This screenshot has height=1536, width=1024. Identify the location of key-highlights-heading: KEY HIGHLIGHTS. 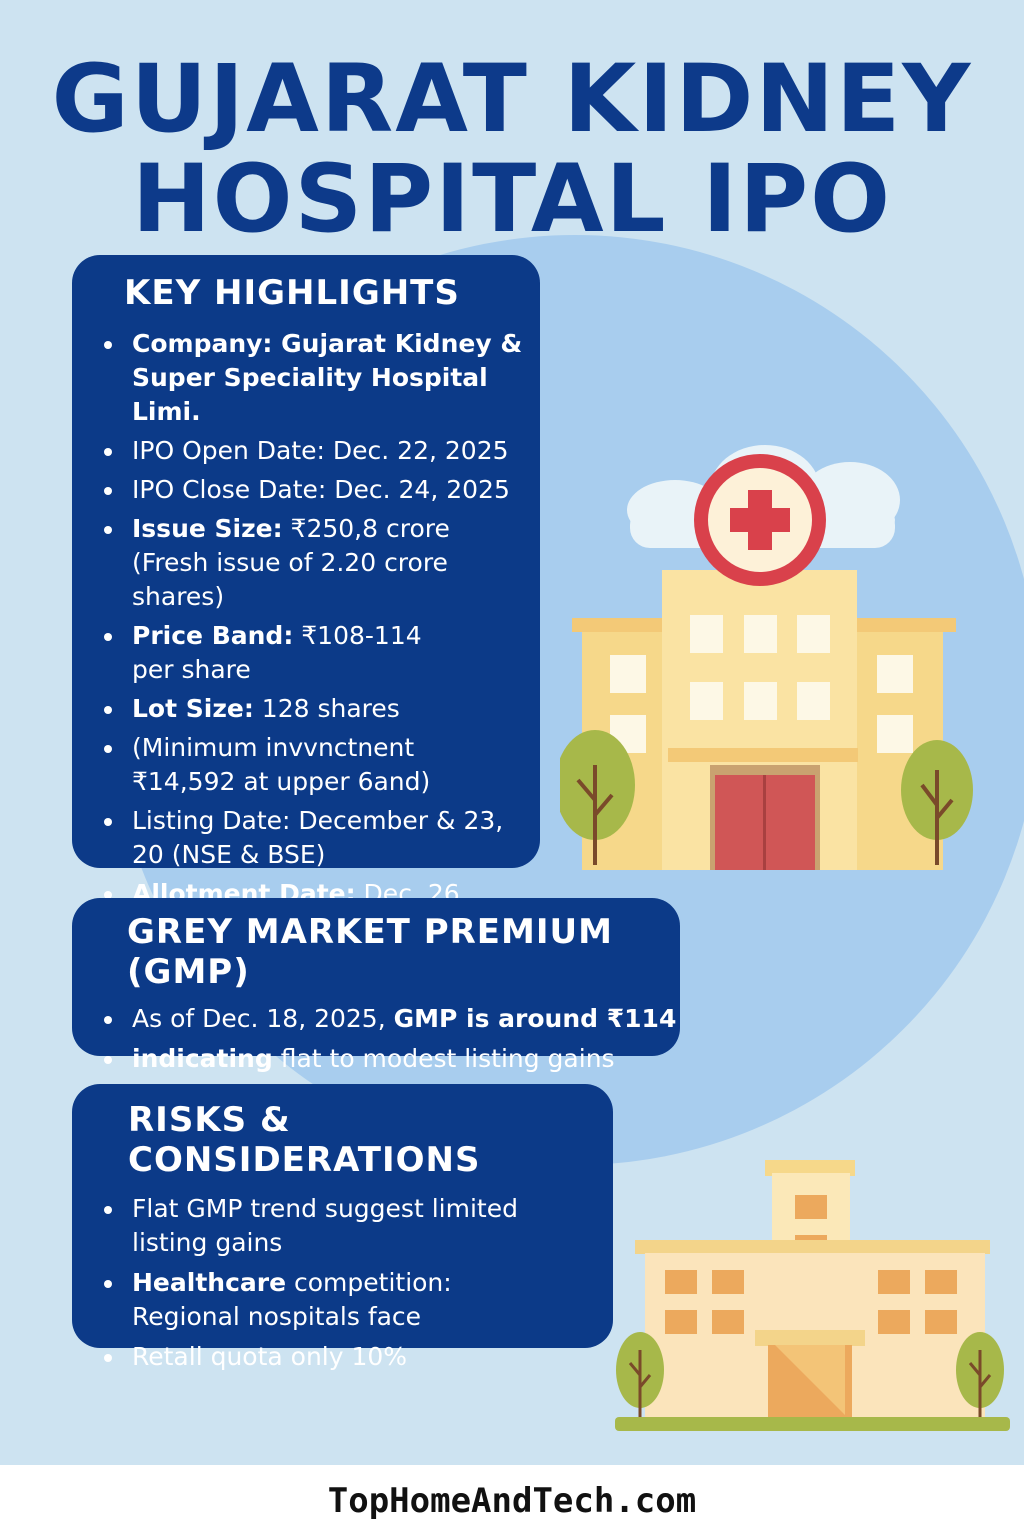
(292, 293).